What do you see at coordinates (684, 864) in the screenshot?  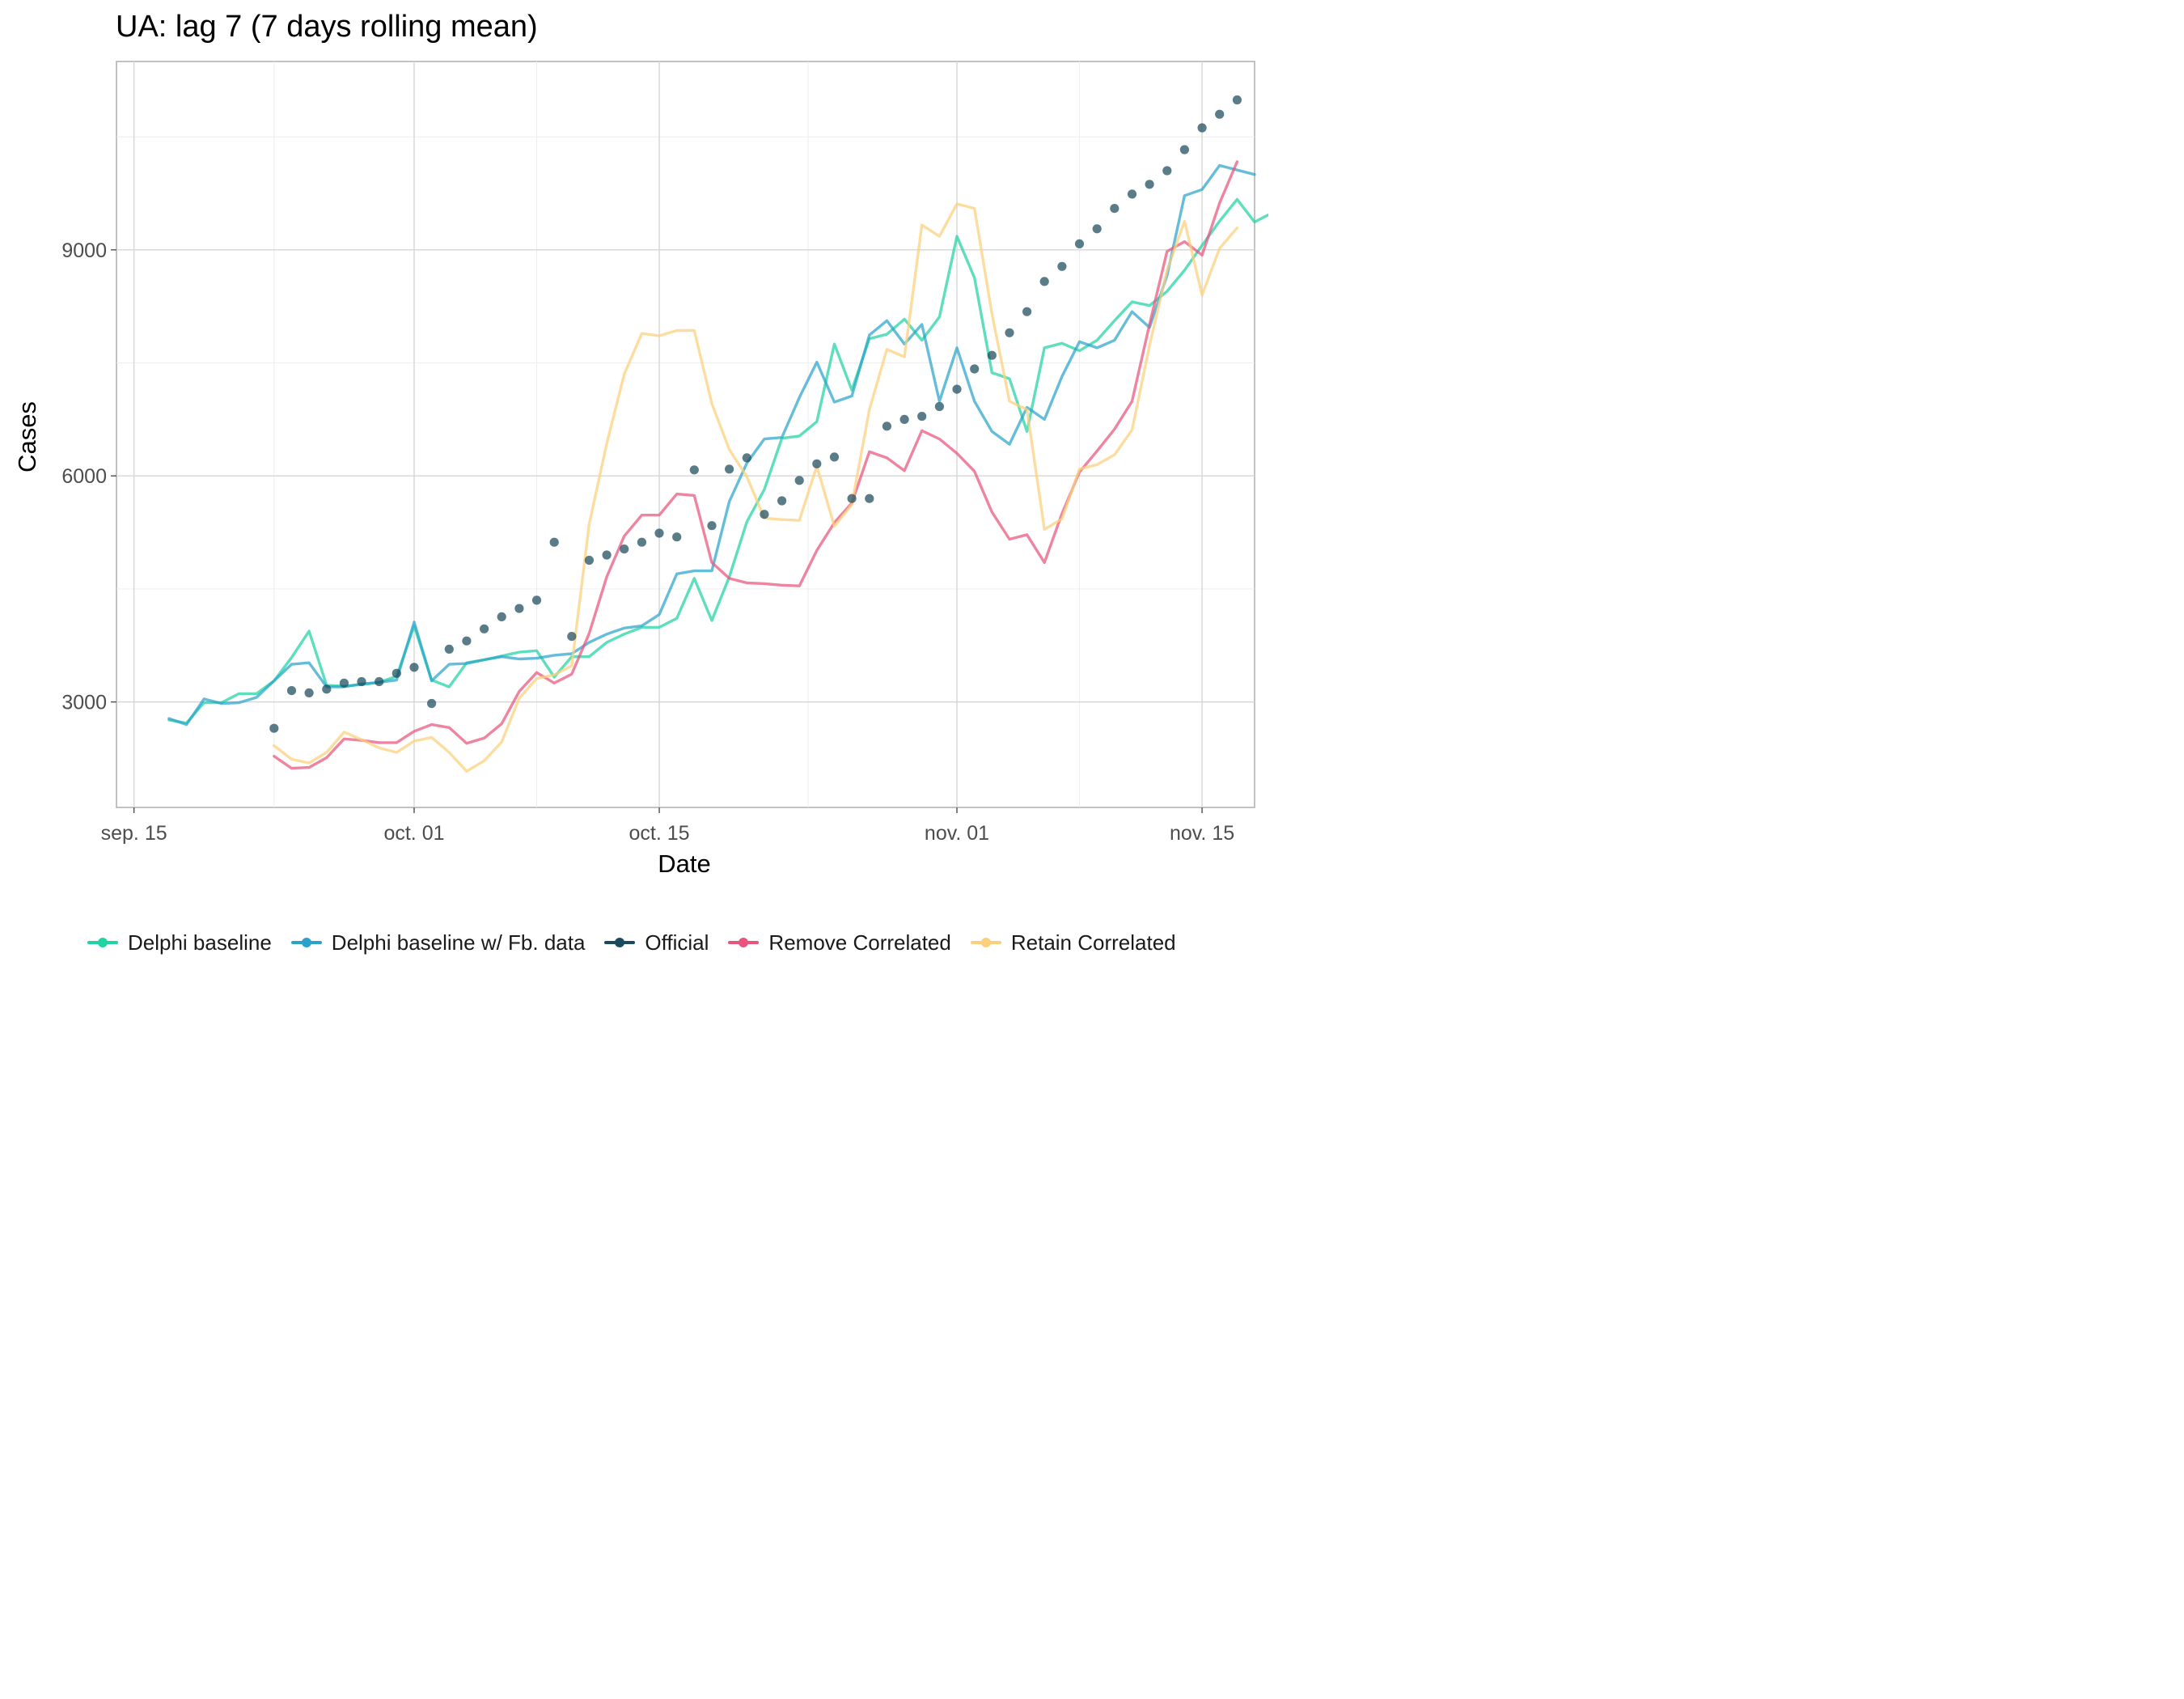 I see `x-axis-label: Date` at bounding box center [684, 864].